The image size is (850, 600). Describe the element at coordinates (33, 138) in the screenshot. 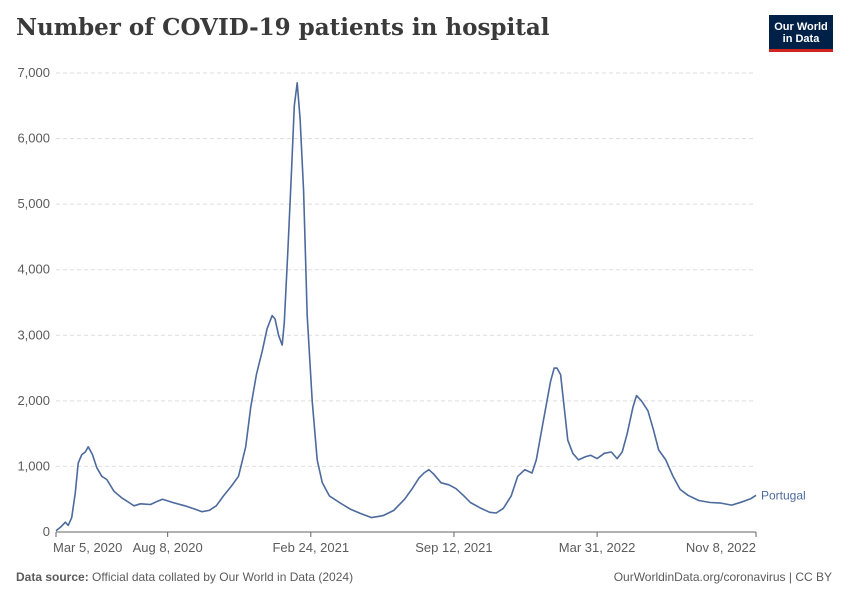

I see `y-tick-label: 6,000` at that location.